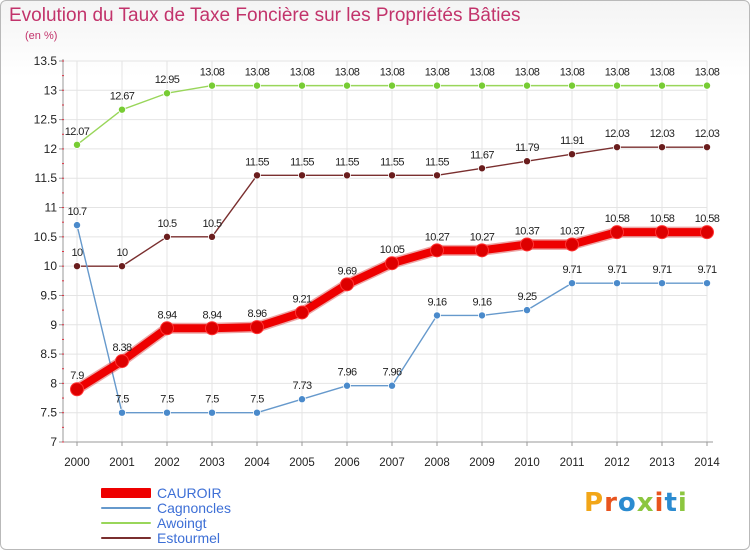 This screenshot has width=750, height=550. I want to click on data-label-estourmel-2002: 10.5, so click(166, 224).